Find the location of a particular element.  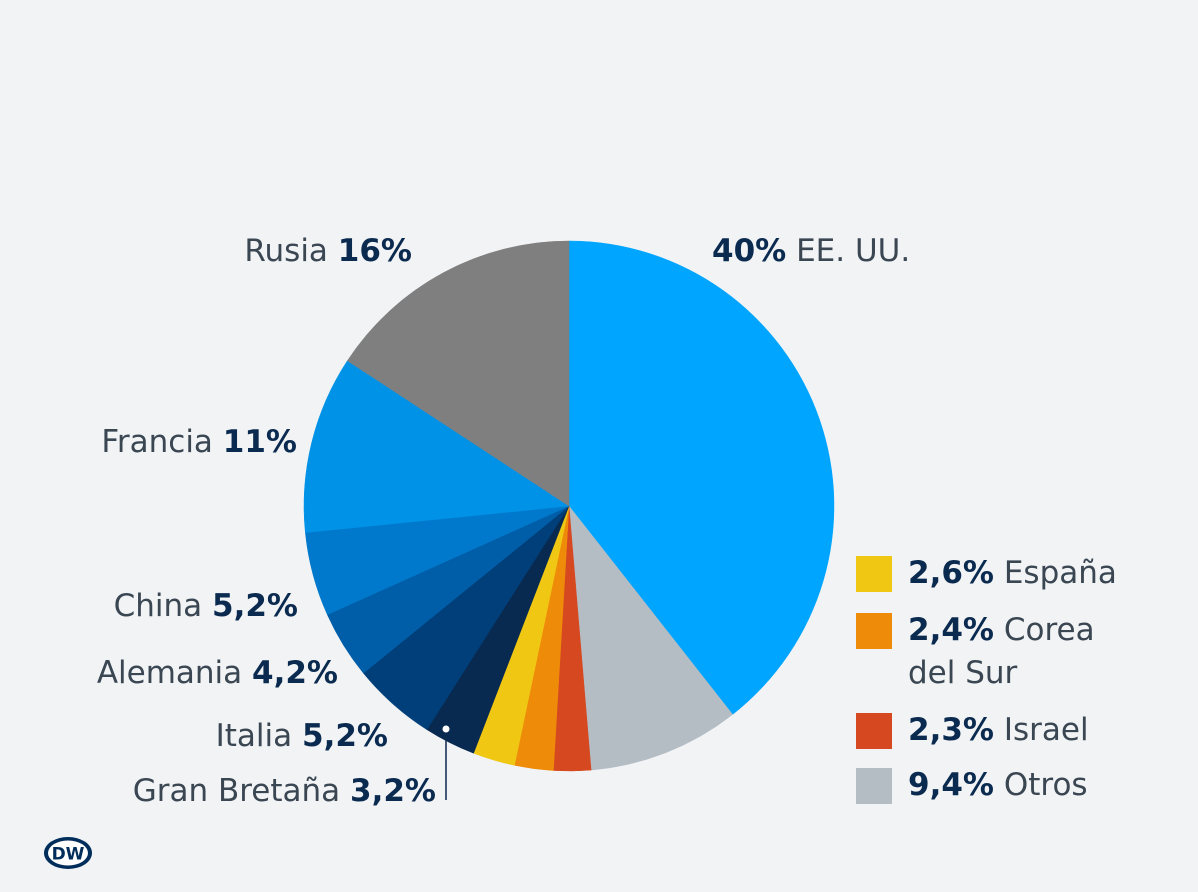

pie-slice-francia is located at coordinates (436, 446).